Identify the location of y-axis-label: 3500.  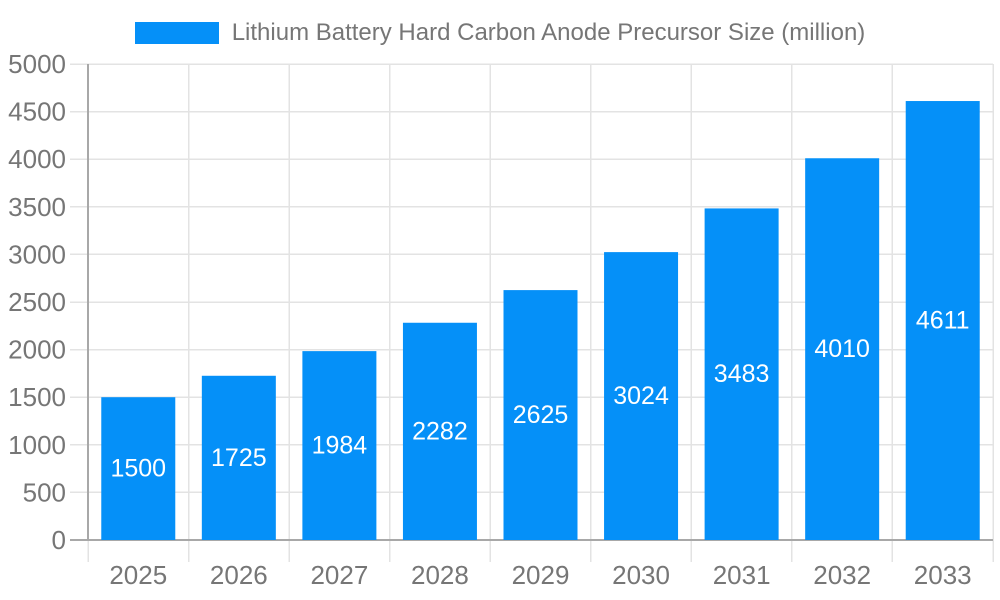
(37, 207).